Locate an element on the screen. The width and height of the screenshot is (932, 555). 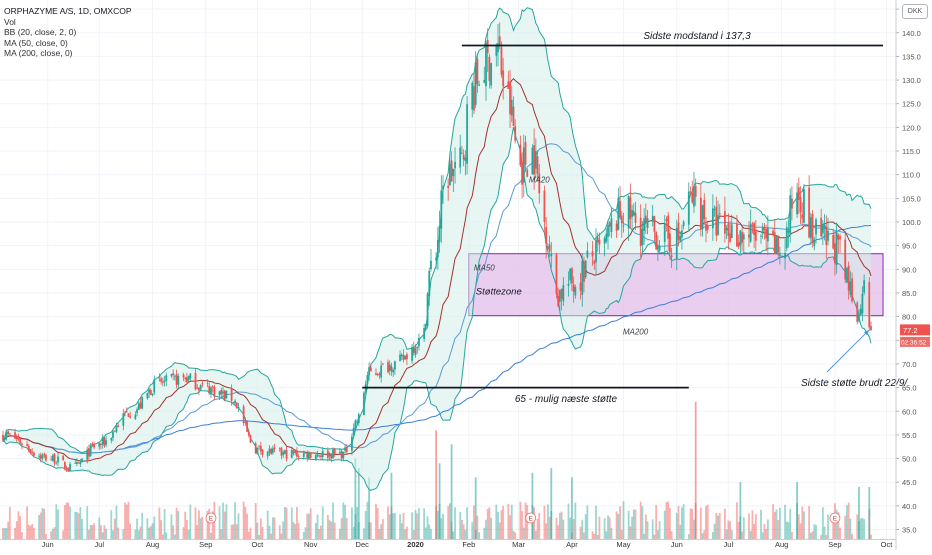
last-price-tag is located at coordinates (915, 330).